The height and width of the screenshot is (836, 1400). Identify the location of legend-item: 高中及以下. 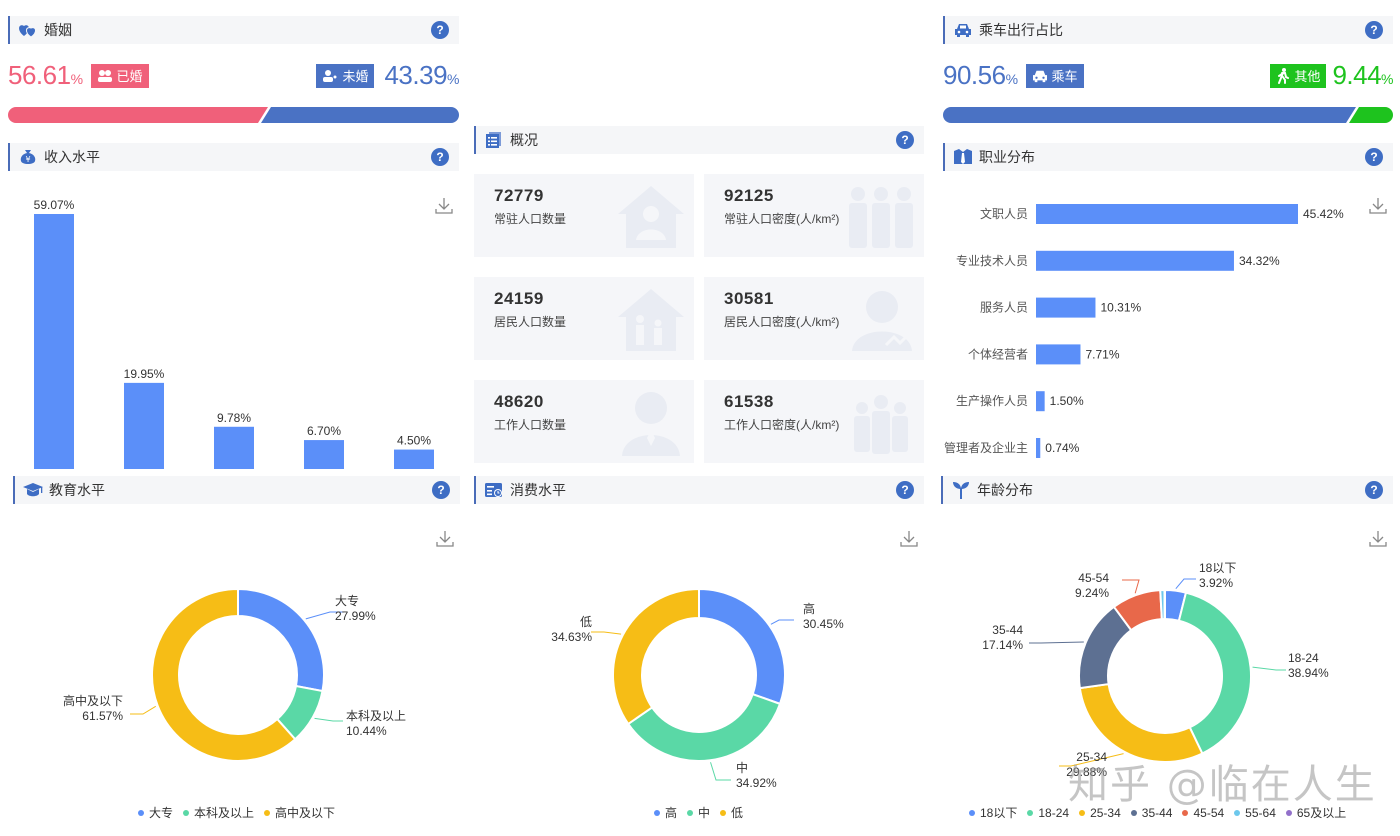
(299, 812).